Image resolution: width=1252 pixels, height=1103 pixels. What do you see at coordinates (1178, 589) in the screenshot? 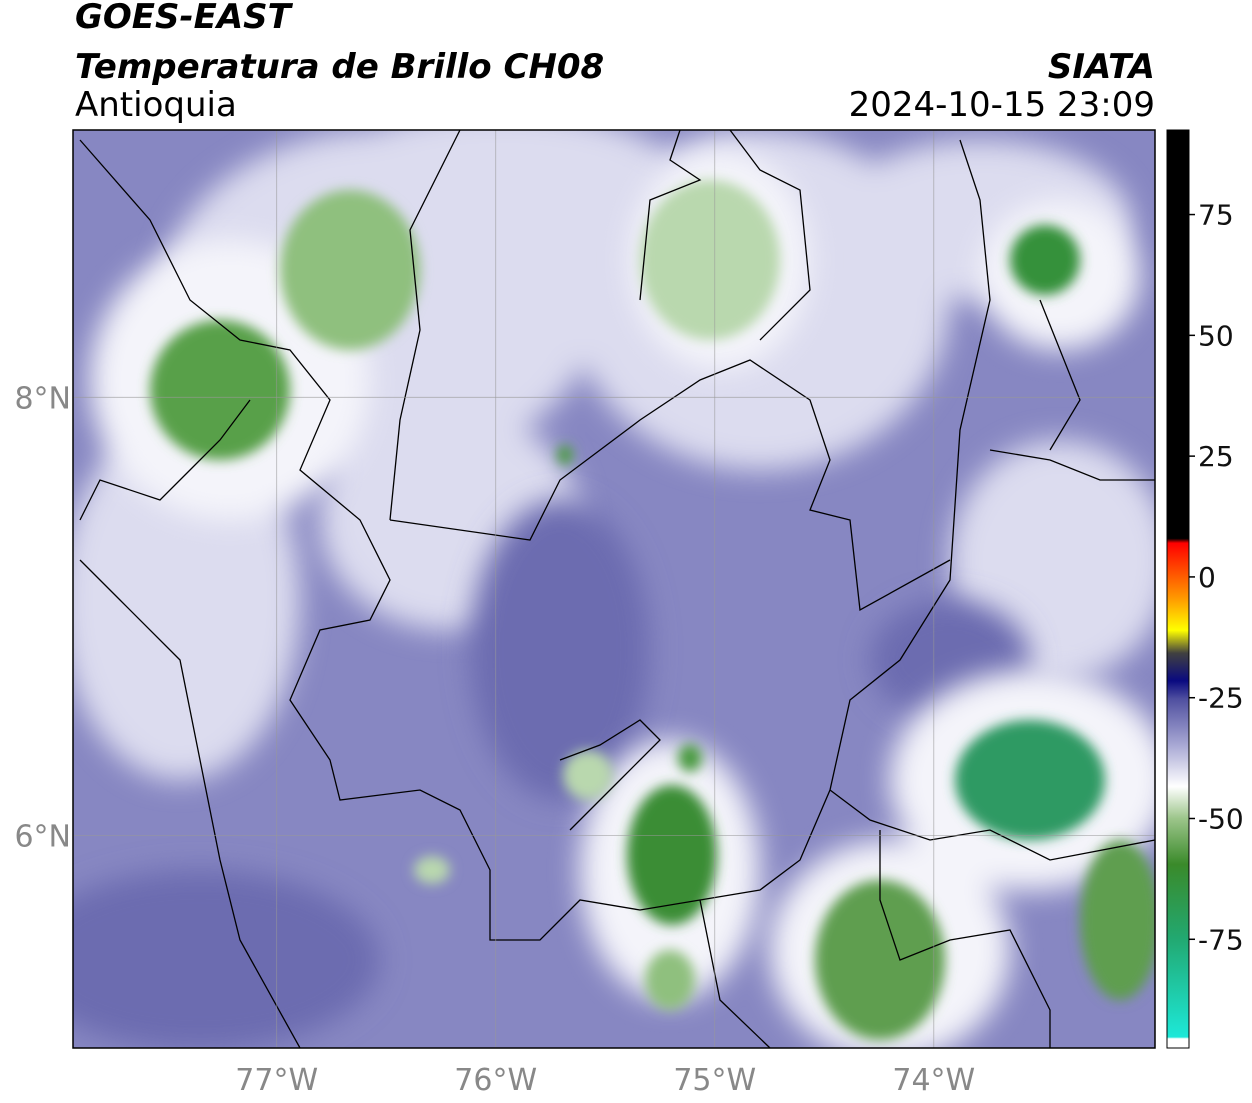
I see `colorbar` at bounding box center [1178, 589].